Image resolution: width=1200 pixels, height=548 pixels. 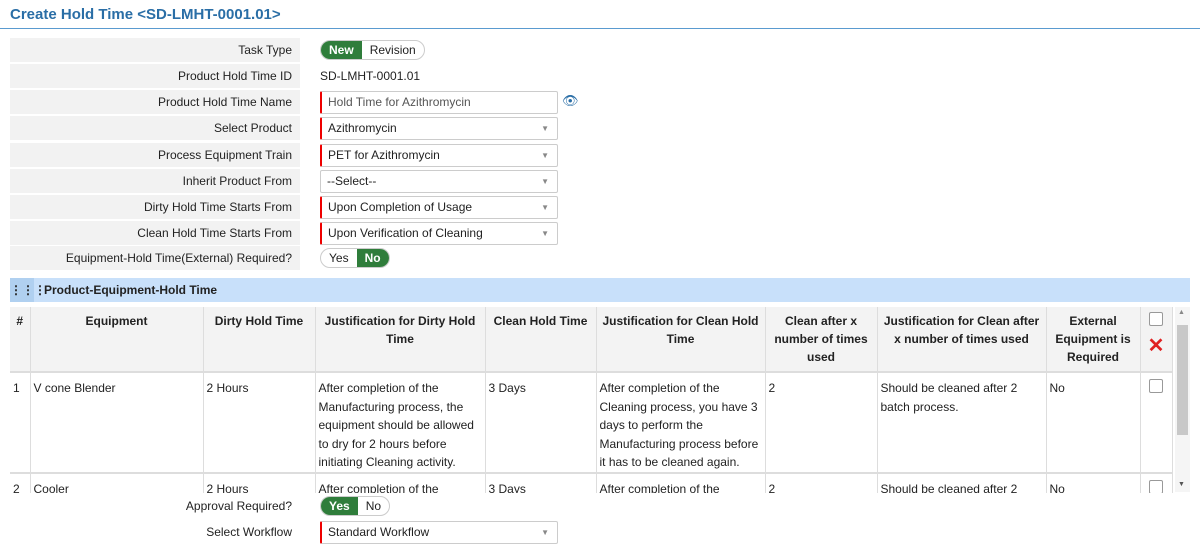 What do you see at coordinates (962, 482) in the screenshot?
I see `cell-clean-after-justification: Should be cleaned after 2` at bounding box center [962, 482].